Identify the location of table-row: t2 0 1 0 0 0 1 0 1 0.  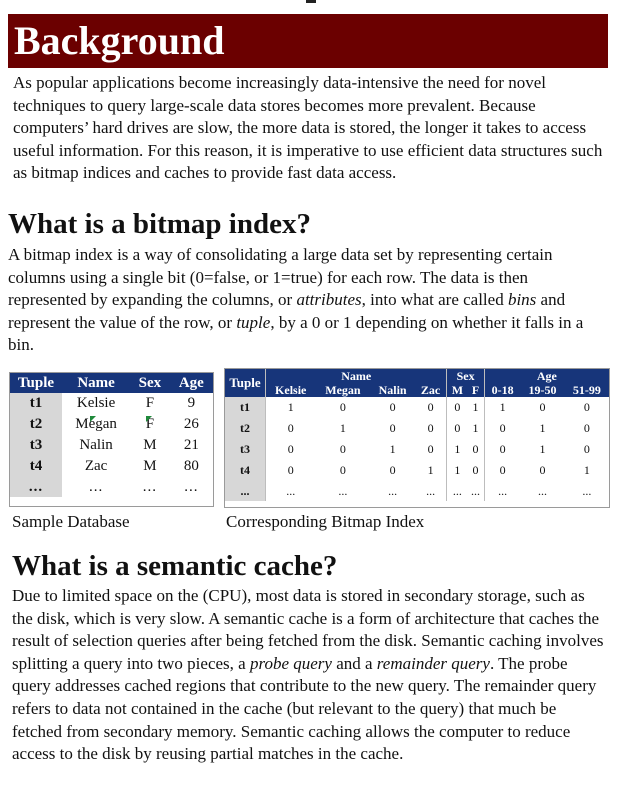
(417, 428).